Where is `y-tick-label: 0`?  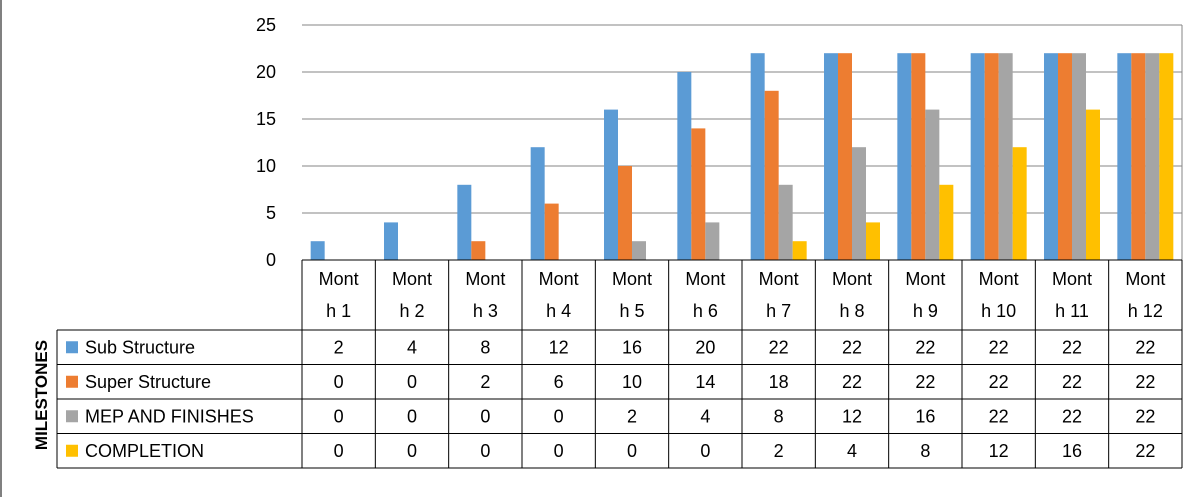
y-tick-label: 0 is located at coordinates (271, 260).